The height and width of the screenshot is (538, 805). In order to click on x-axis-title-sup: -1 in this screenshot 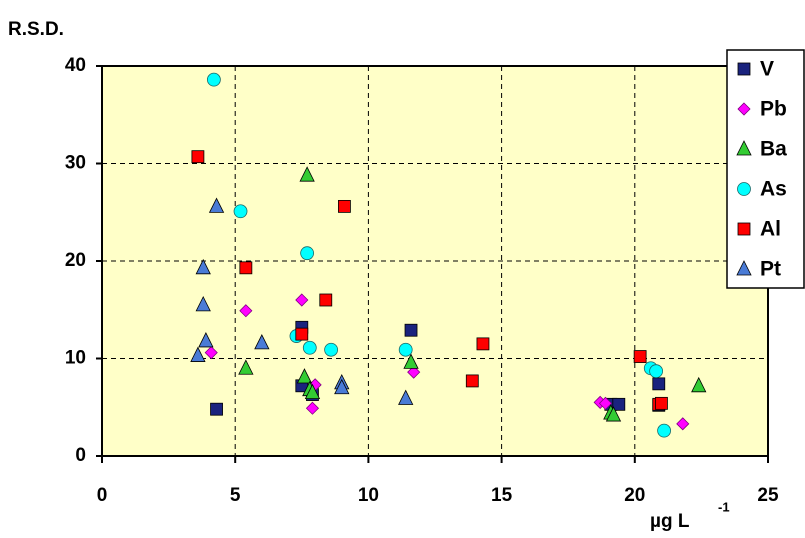, I will do `click(724, 506)`.